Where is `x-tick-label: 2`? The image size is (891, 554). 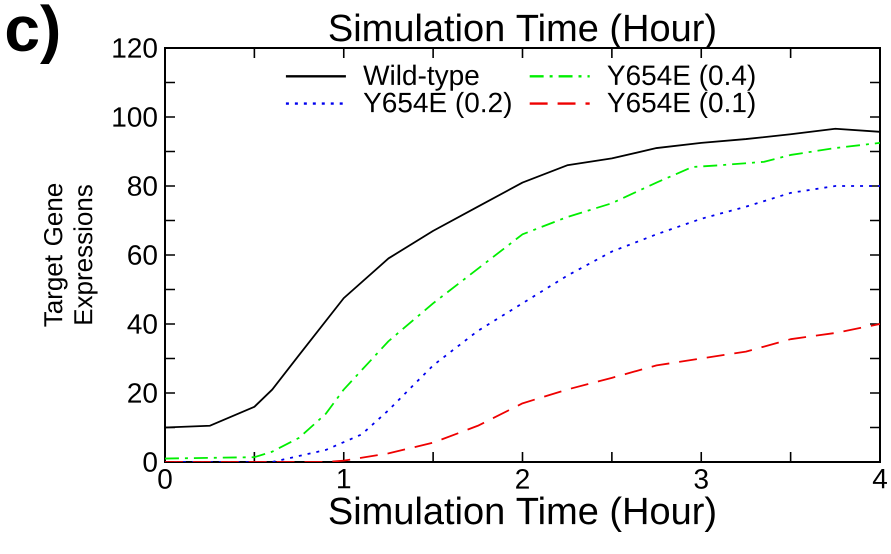
x-tick-label: 2 is located at coordinates (522, 479).